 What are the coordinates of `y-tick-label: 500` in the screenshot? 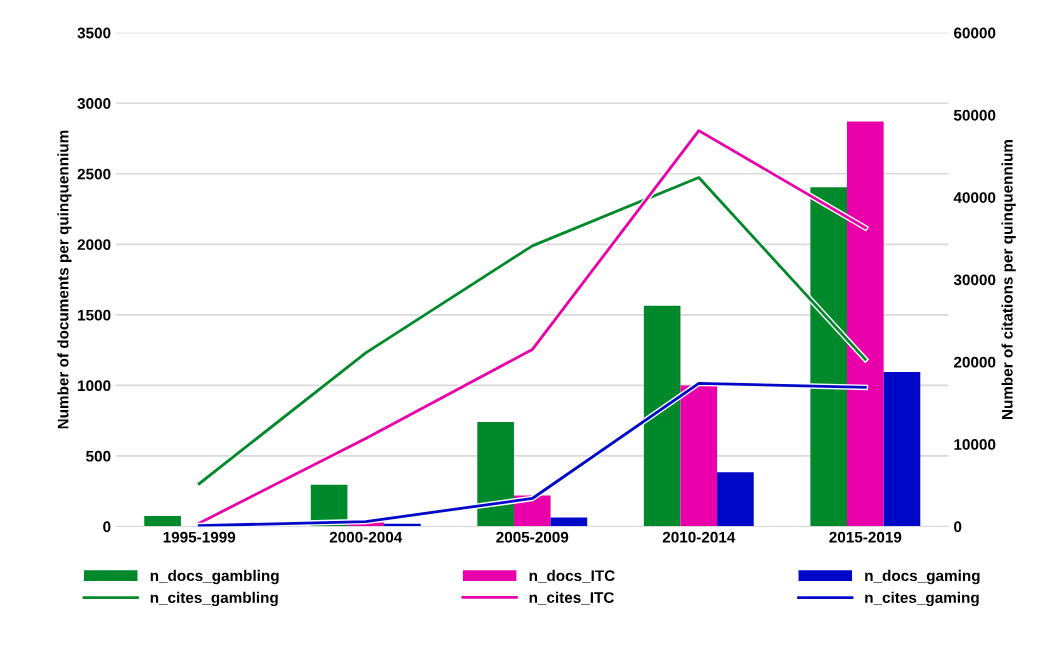 It's located at (98, 456).